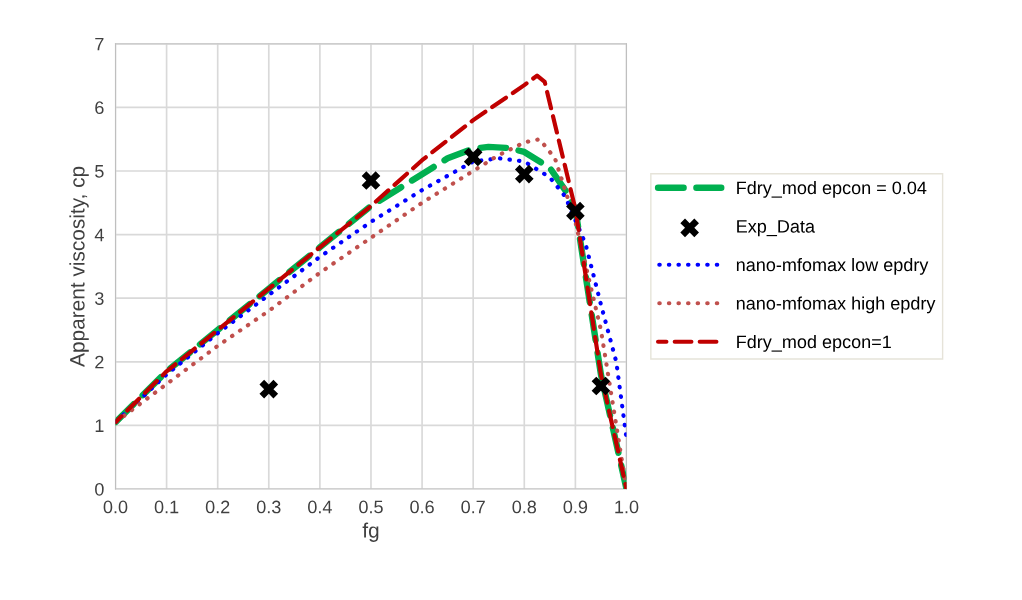 Image resolution: width=1022 pixels, height=600 pixels. I want to click on y-tick-label: 0, so click(99, 489).